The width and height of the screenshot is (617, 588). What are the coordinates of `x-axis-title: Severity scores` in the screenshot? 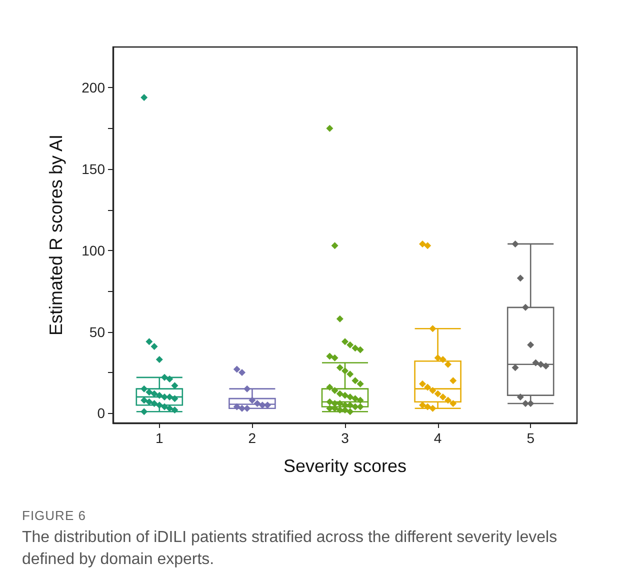 It's located at (345, 466).